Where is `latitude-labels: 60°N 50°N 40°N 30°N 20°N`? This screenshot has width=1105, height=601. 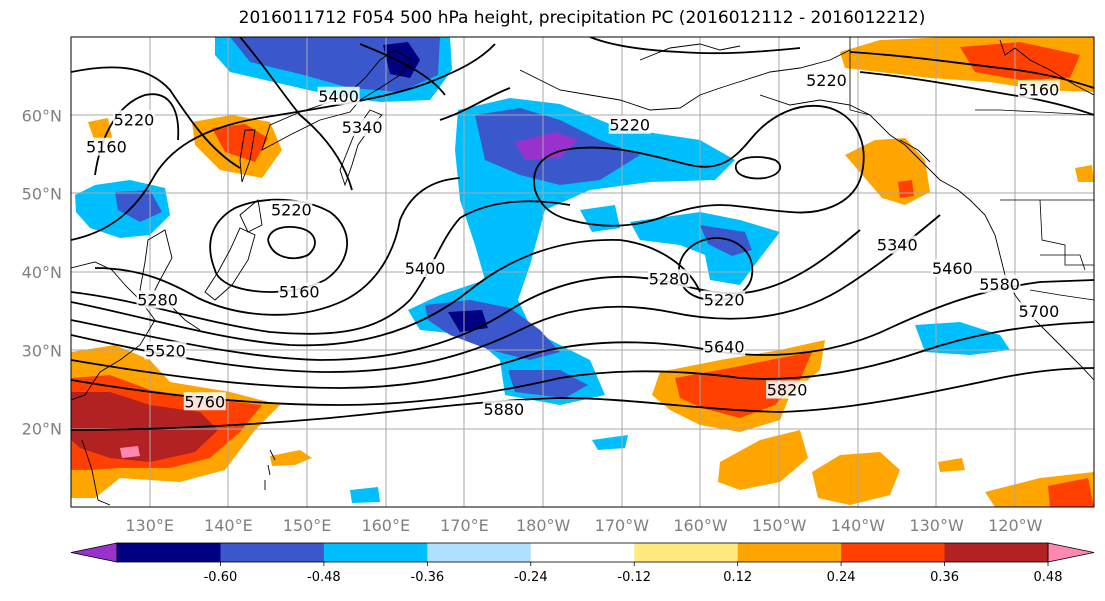
latitude-labels: 60°N 50°N 40°N 30°N 20°N is located at coordinates (42, 272).